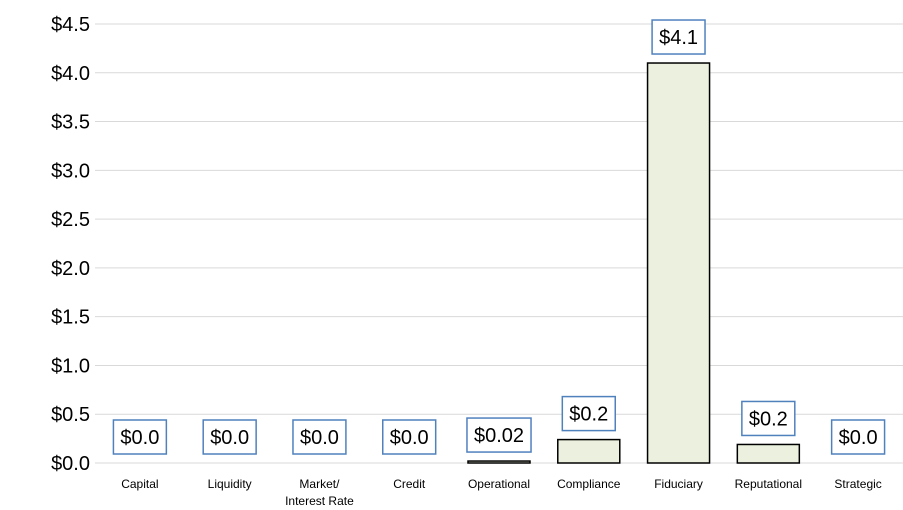 The height and width of the screenshot is (510, 903). What do you see at coordinates (70, 366) in the screenshot?
I see `y-tick-label: $1.0` at bounding box center [70, 366].